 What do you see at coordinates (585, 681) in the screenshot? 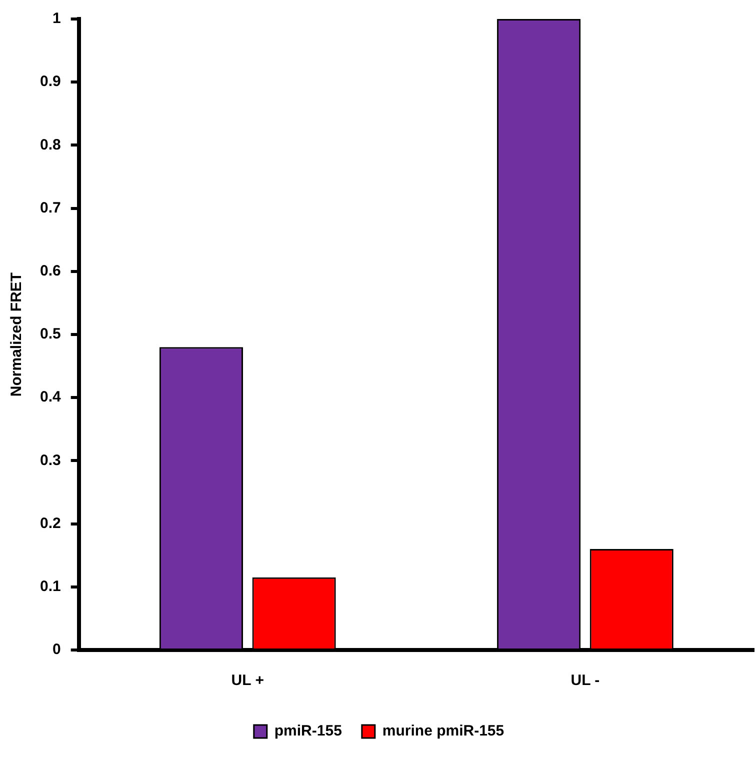
I see `x-tick-label: UL -` at bounding box center [585, 681].